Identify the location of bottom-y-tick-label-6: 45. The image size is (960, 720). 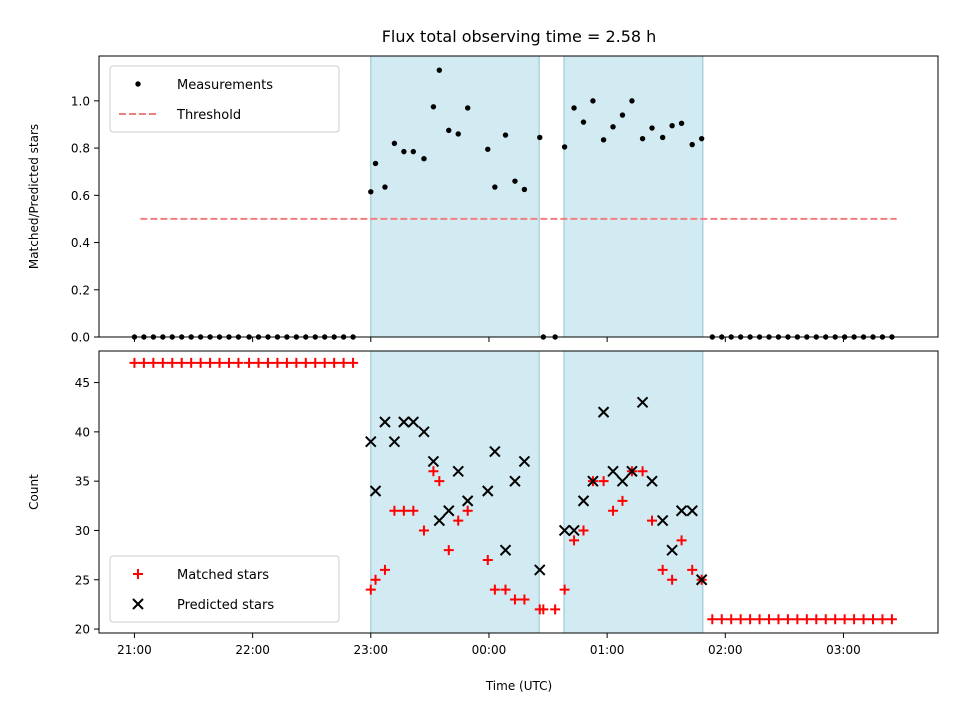
(82, 383).